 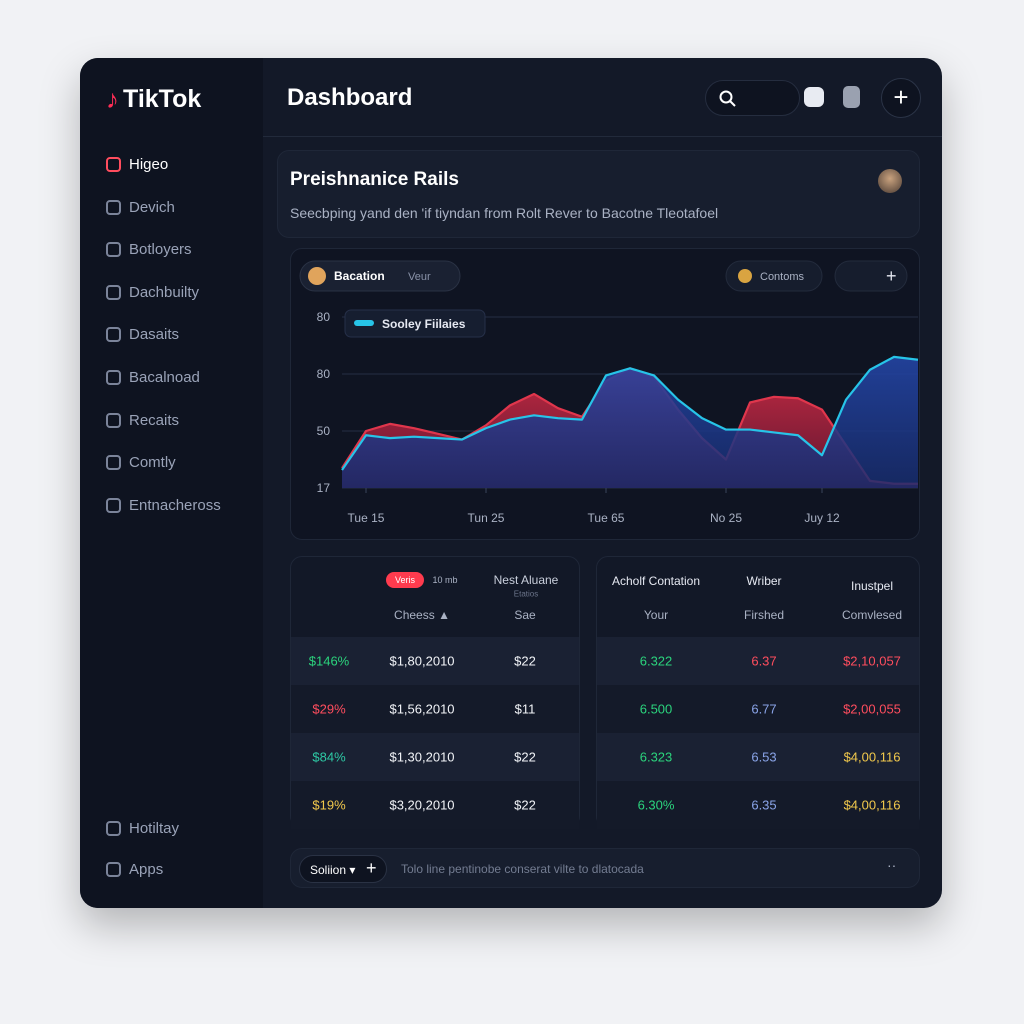 I want to click on nav-item: Hotiltay, so click(x=142, y=828).